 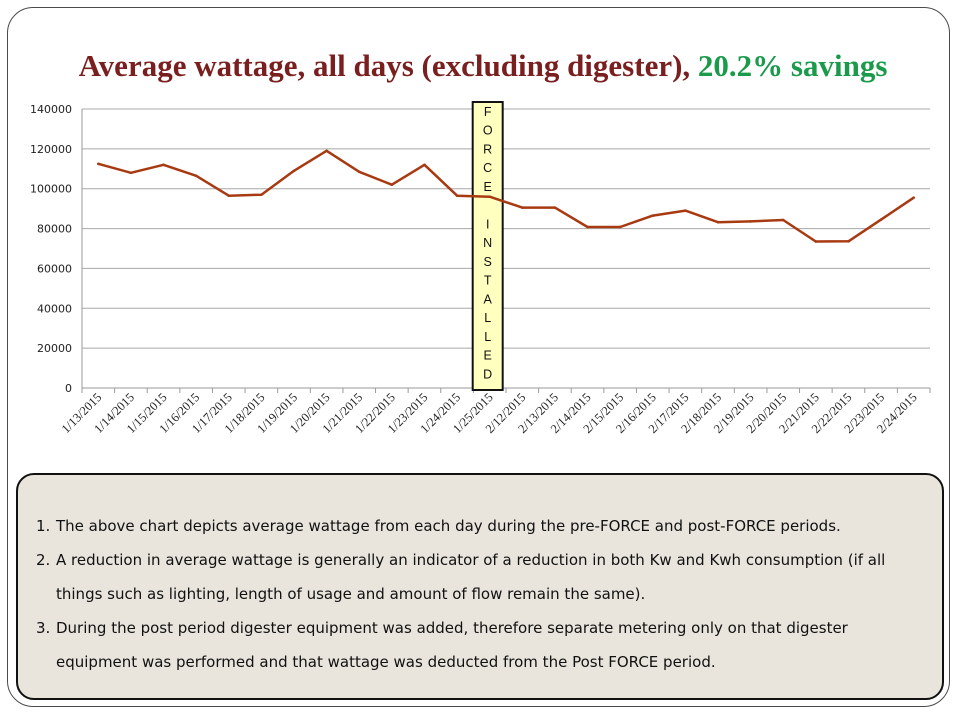 I want to click on y-tick-label: 80000, so click(x=54, y=229).